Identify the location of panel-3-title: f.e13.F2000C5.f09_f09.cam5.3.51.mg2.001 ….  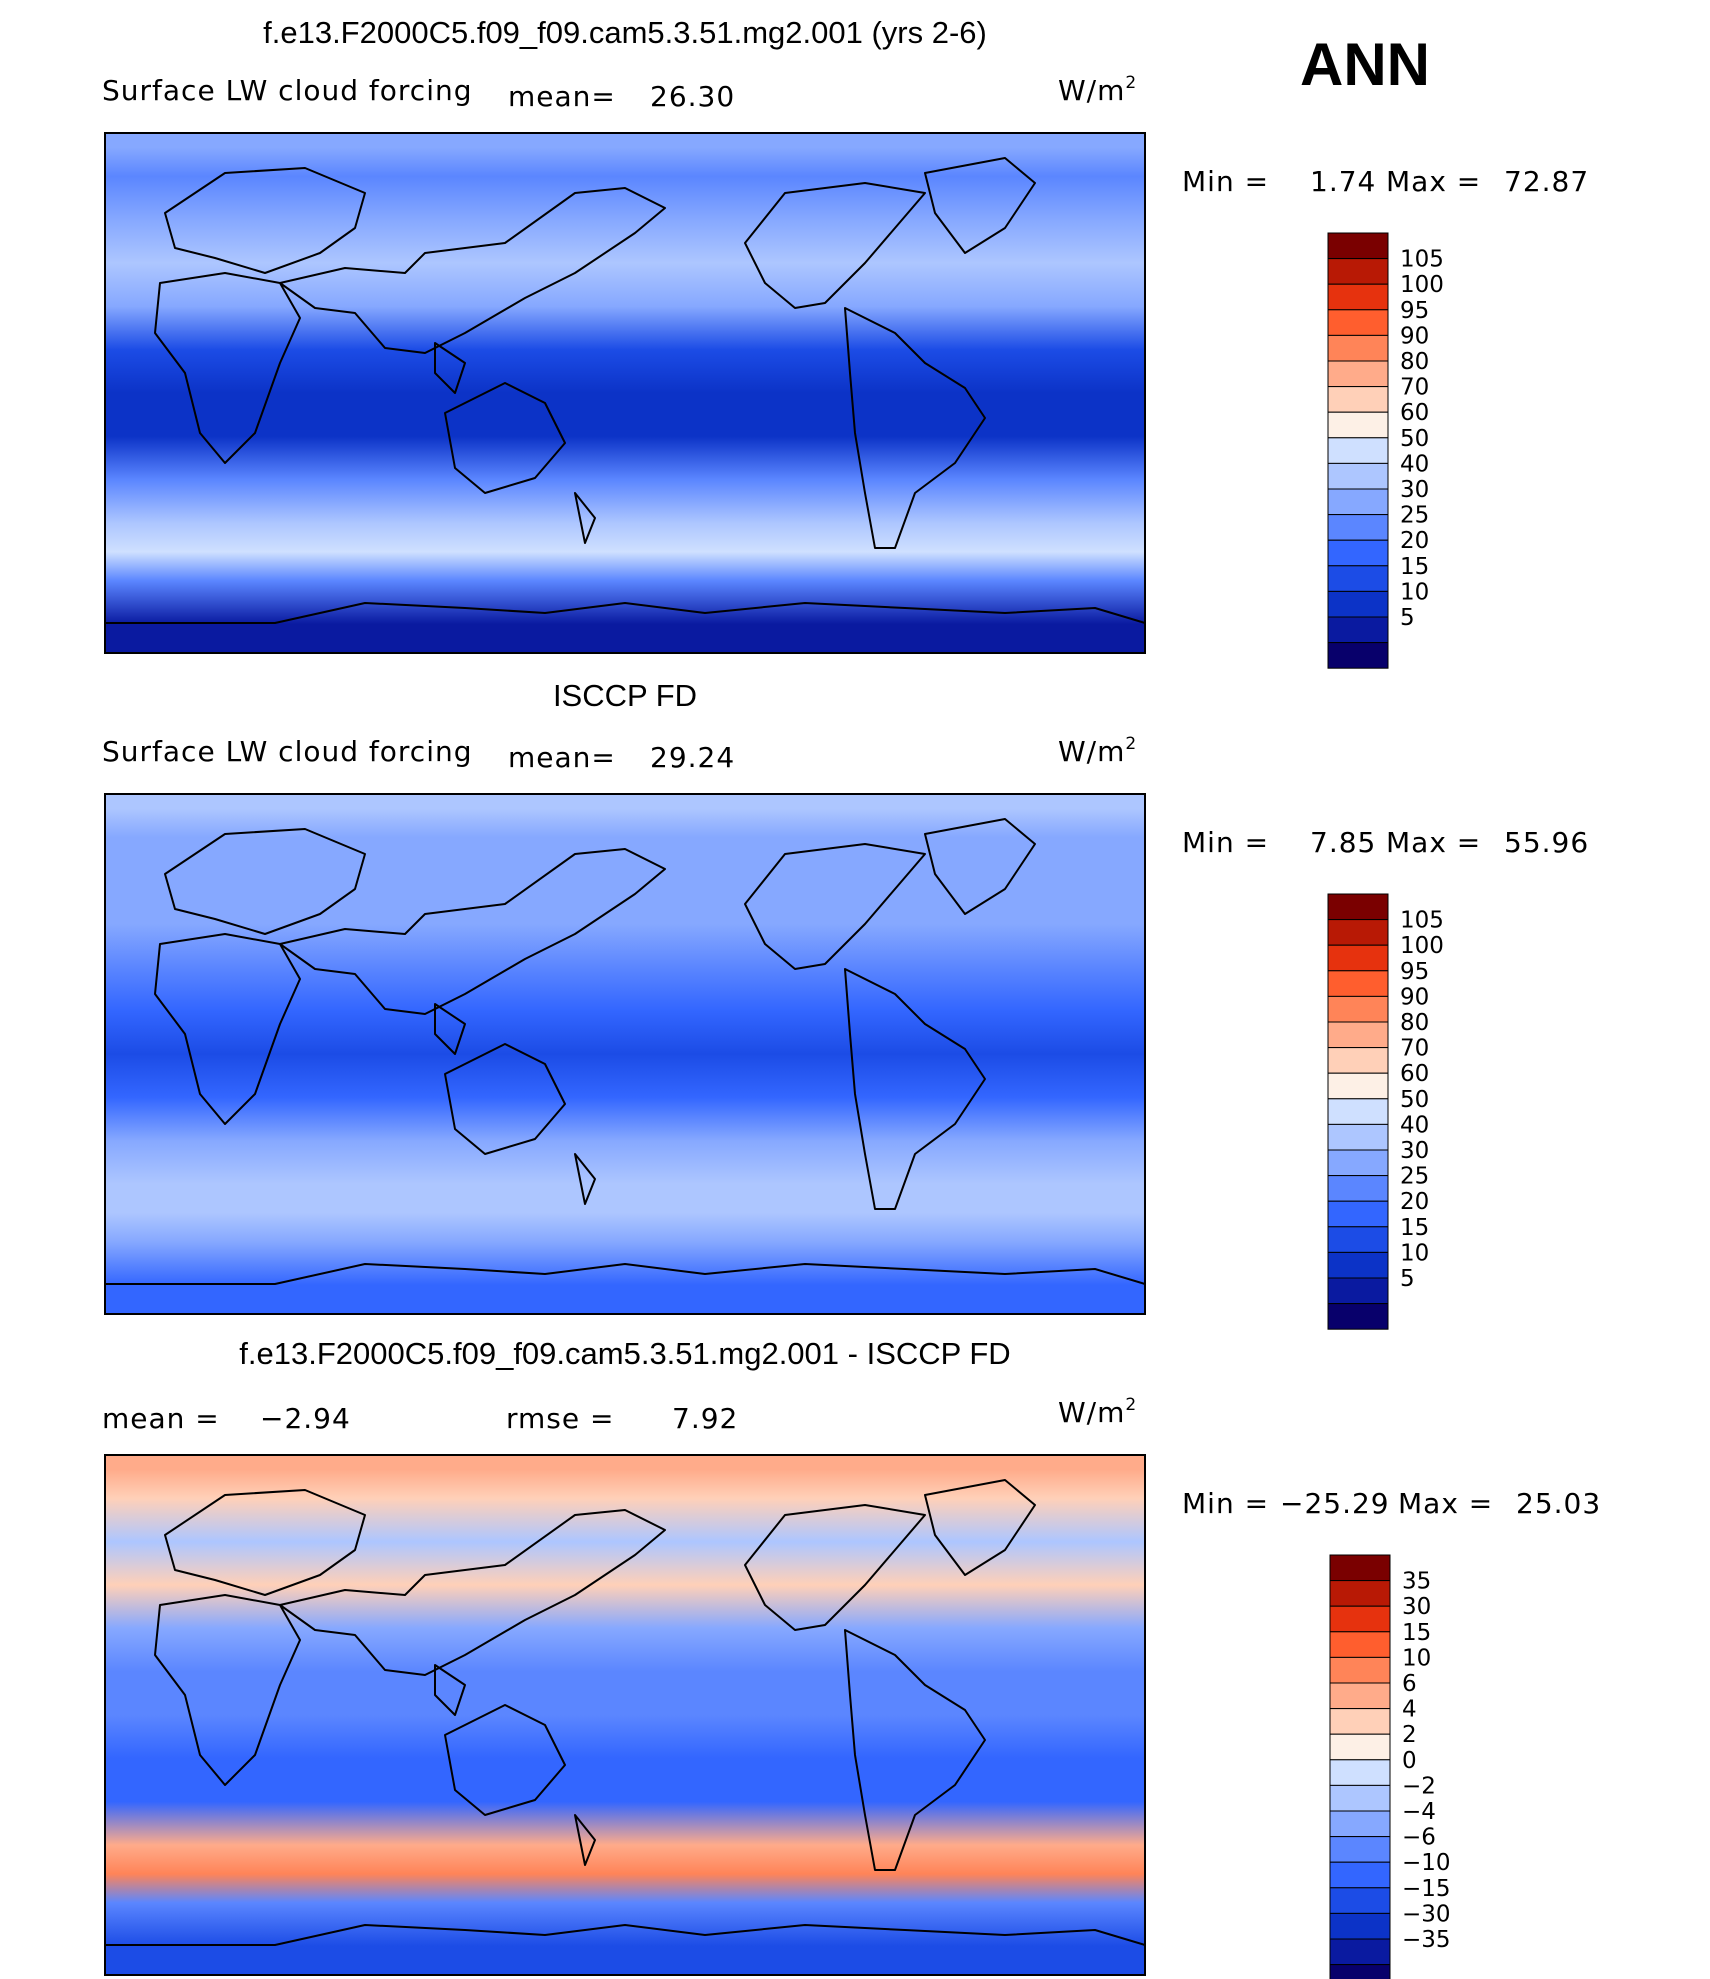
(624, 1353).